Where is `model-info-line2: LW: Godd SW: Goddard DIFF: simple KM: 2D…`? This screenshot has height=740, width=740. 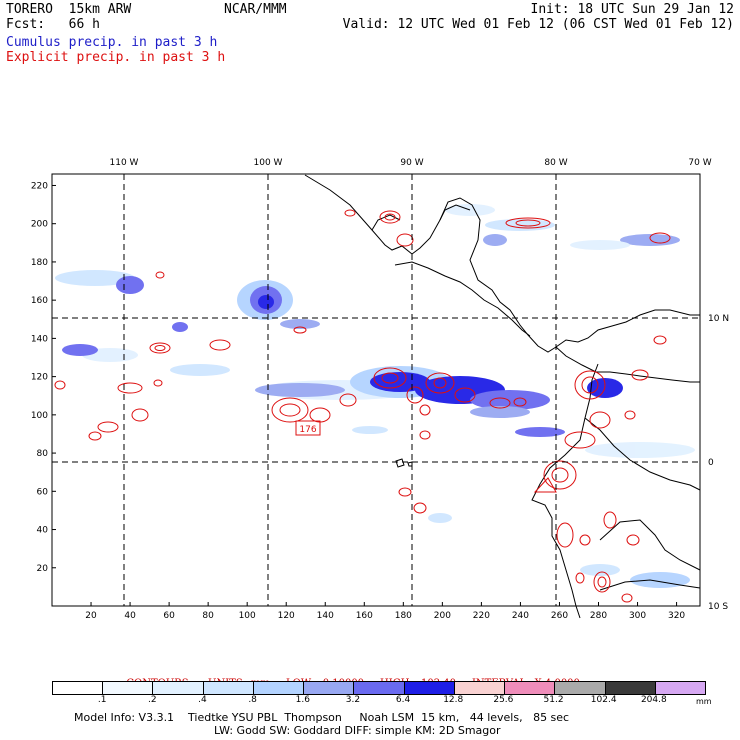 model-info-line2: LW: Godd SW: Goddard DIFF: simple KM: 2D… is located at coordinates (357, 730).